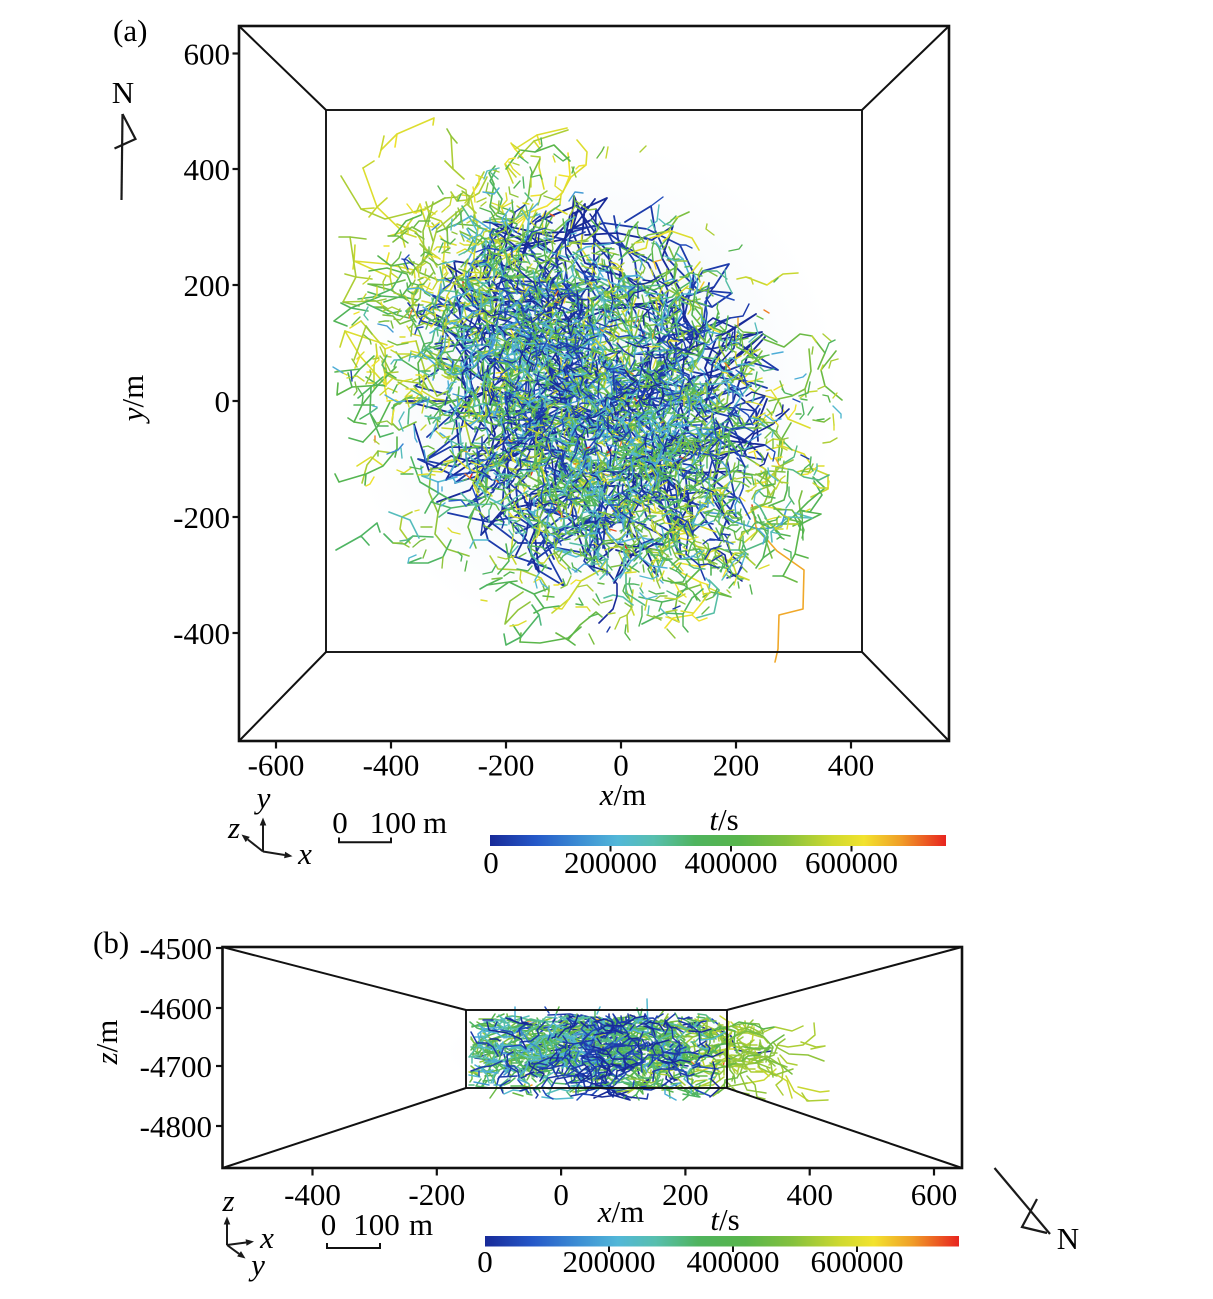 Image resolution: width=1213 pixels, height=1299 pixels. What do you see at coordinates (276, 765) in the screenshot?
I see `svg-text: -600` at bounding box center [276, 765].